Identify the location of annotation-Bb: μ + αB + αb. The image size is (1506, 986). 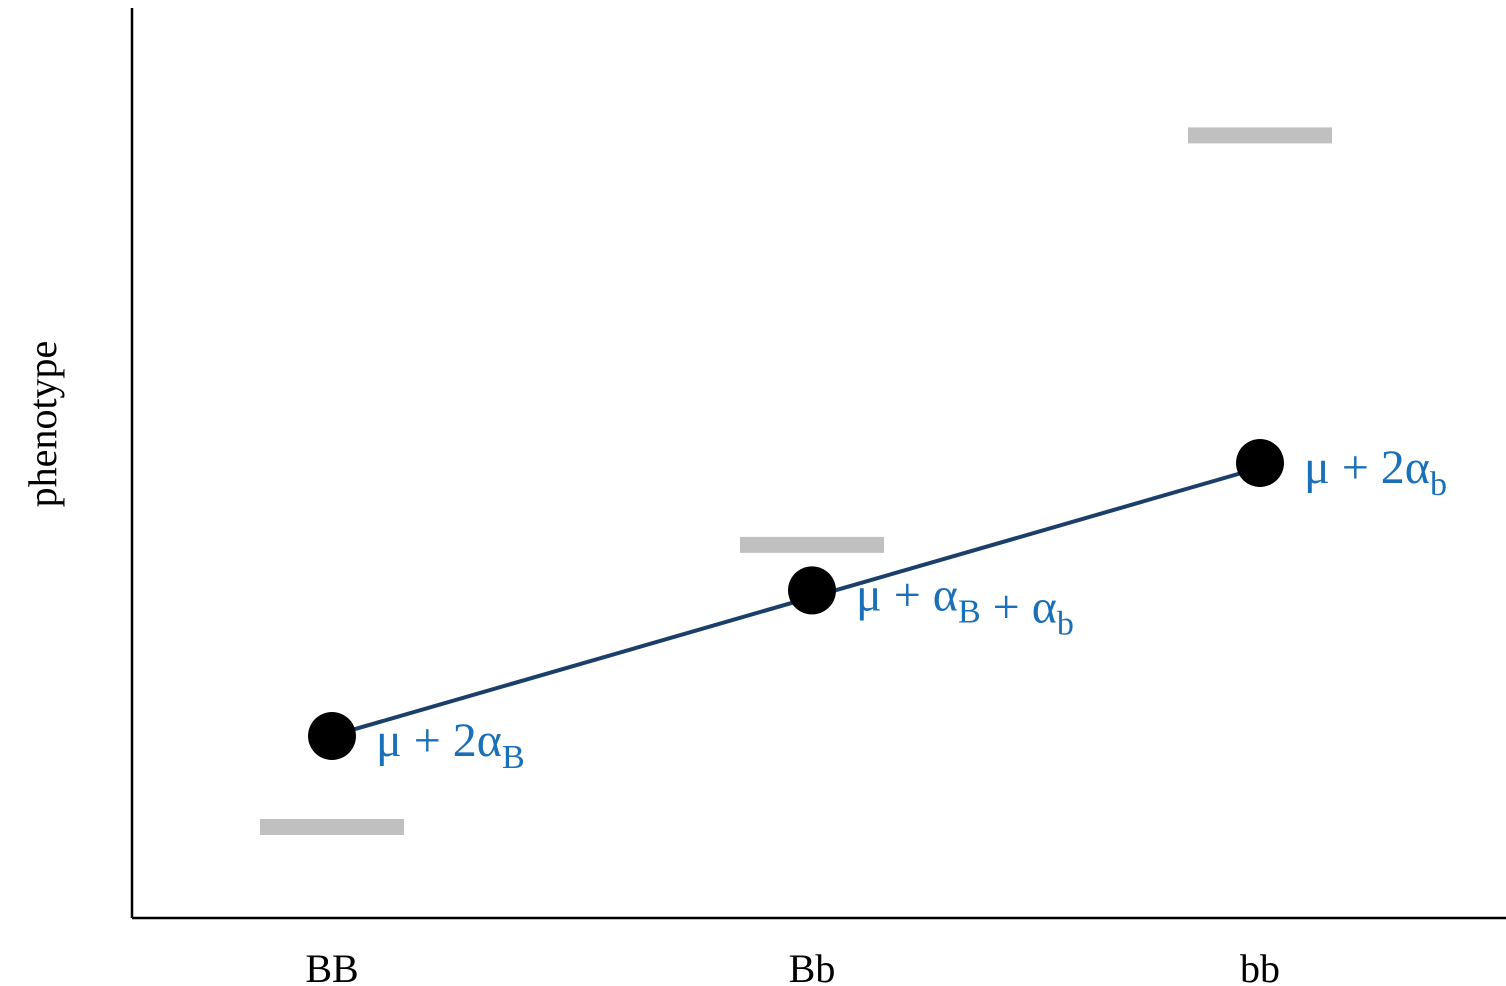
(965, 605).